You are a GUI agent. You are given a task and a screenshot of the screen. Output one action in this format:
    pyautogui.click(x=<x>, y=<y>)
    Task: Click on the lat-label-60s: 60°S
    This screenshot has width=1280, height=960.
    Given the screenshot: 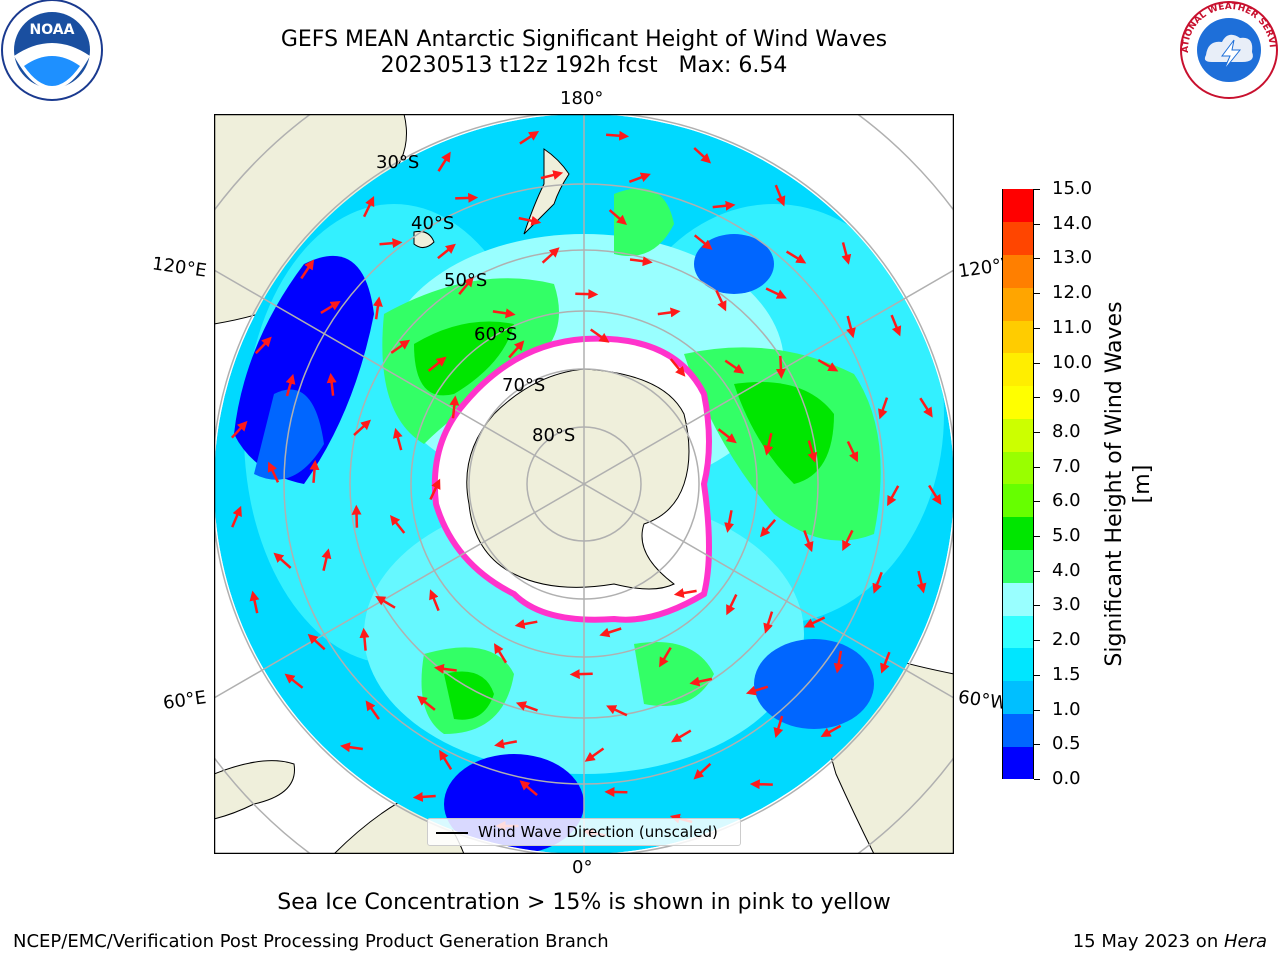 What is the action you would take?
    pyautogui.click(x=495, y=334)
    